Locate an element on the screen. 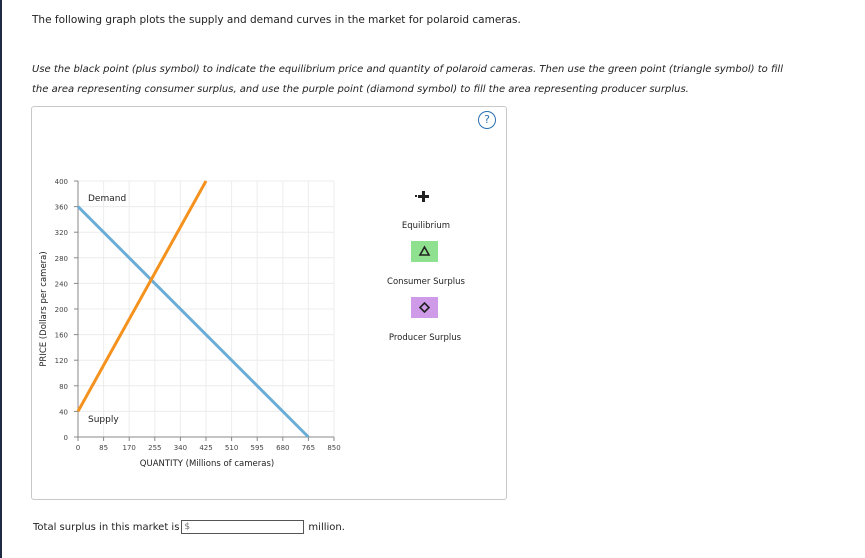  x-tick-label: 255 is located at coordinates (154, 448).